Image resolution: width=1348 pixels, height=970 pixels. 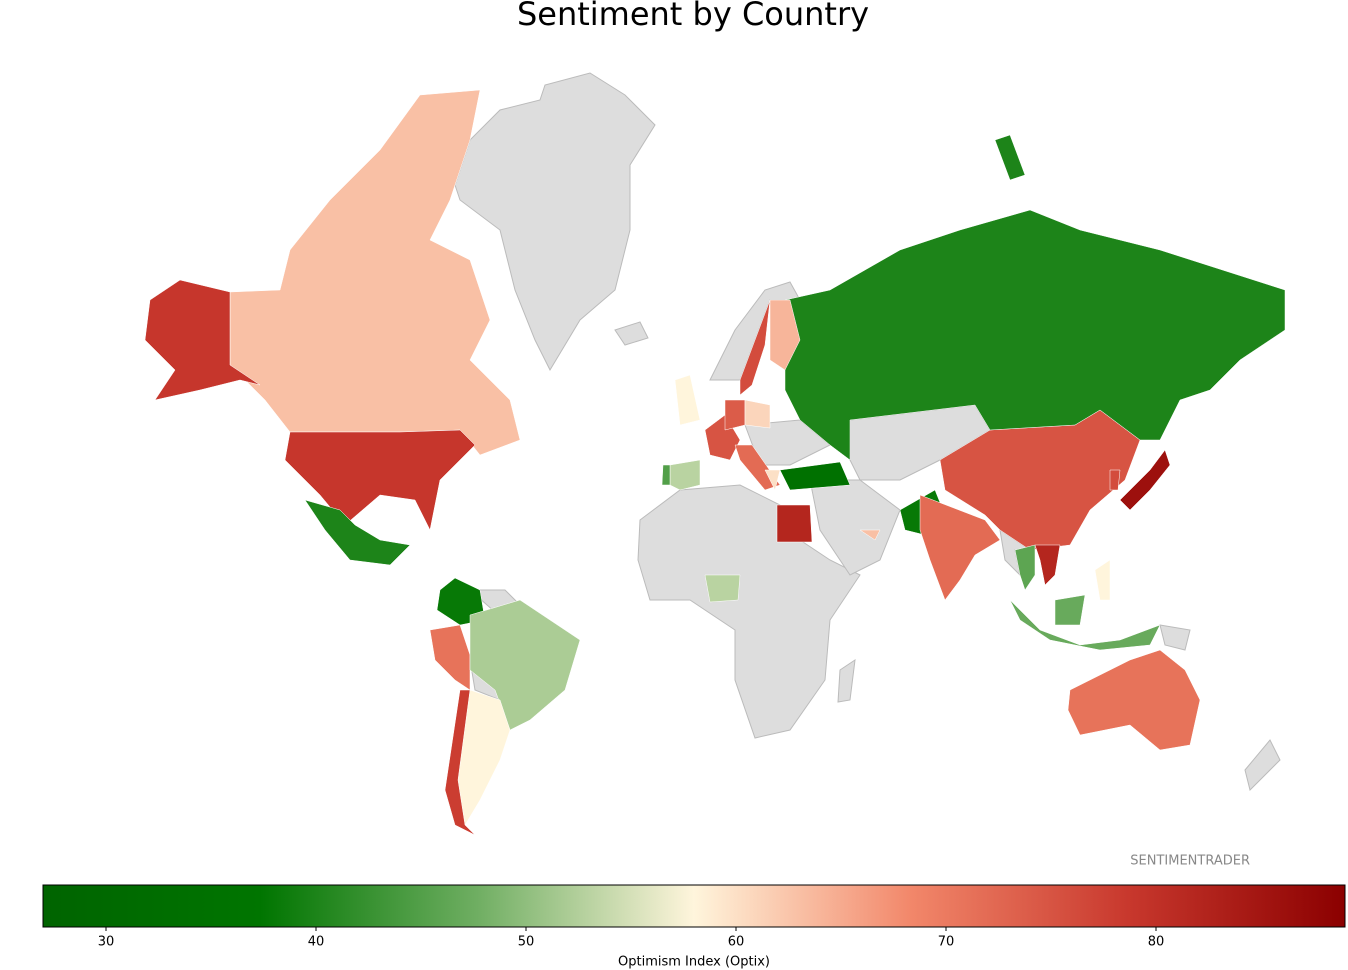 What do you see at coordinates (693, 16) in the screenshot?
I see `chart-title: Sentiment by Country` at bounding box center [693, 16].